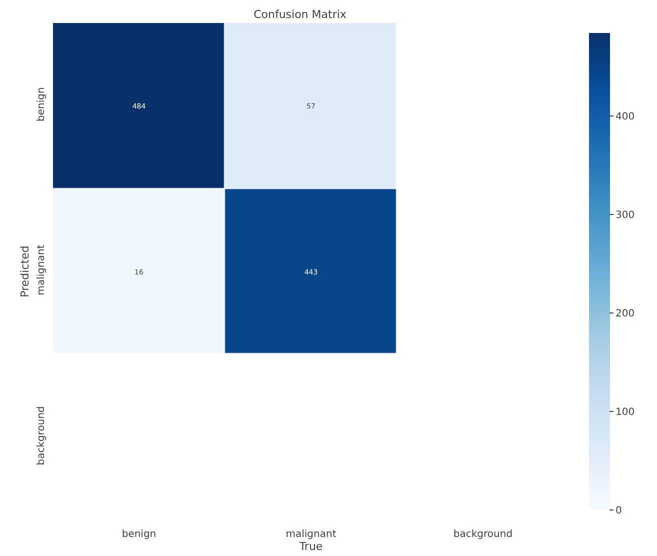 This screenshot has height=556, width=657. Describe the element at coordinates (625, 215) in the screenshot. I see `color-bar-label: 300` at that location.